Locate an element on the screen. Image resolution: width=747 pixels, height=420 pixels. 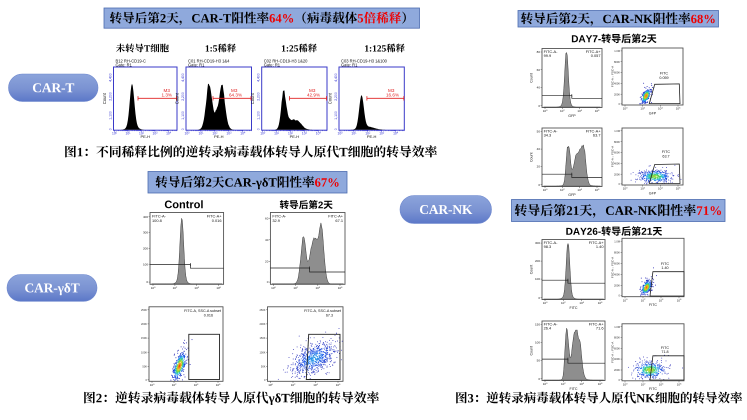
svg-text: 0.016 is located at coordinates (208, 315).